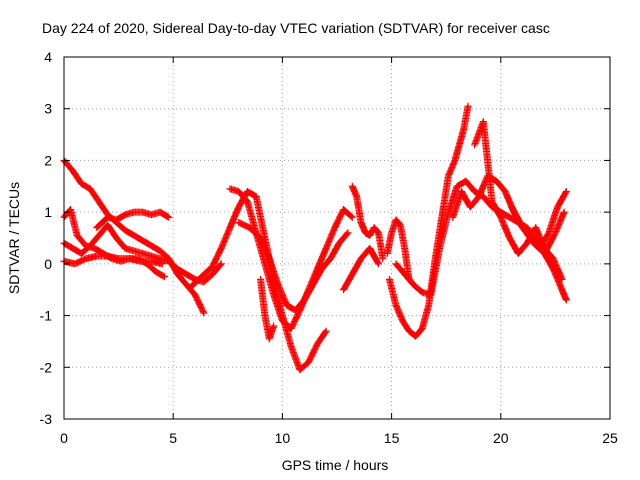 The image size is (640, 480). Describe the element at coordinates (501, 438) in the screenshot. I see `x-tick-label: 20` at that location.